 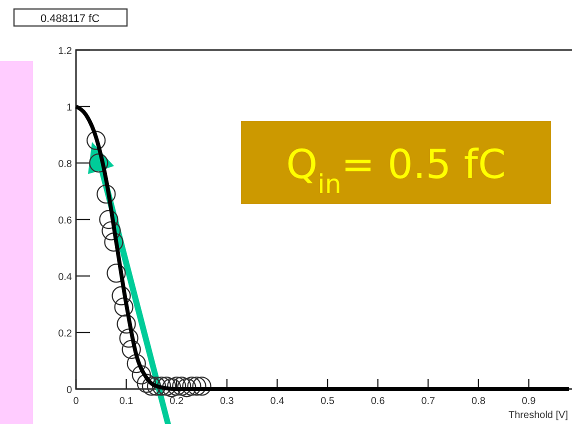 What do you see at coordinates (69, 108) in the screenshot?
I see `y-tick-label: 1` at bounding box center [69, 108].